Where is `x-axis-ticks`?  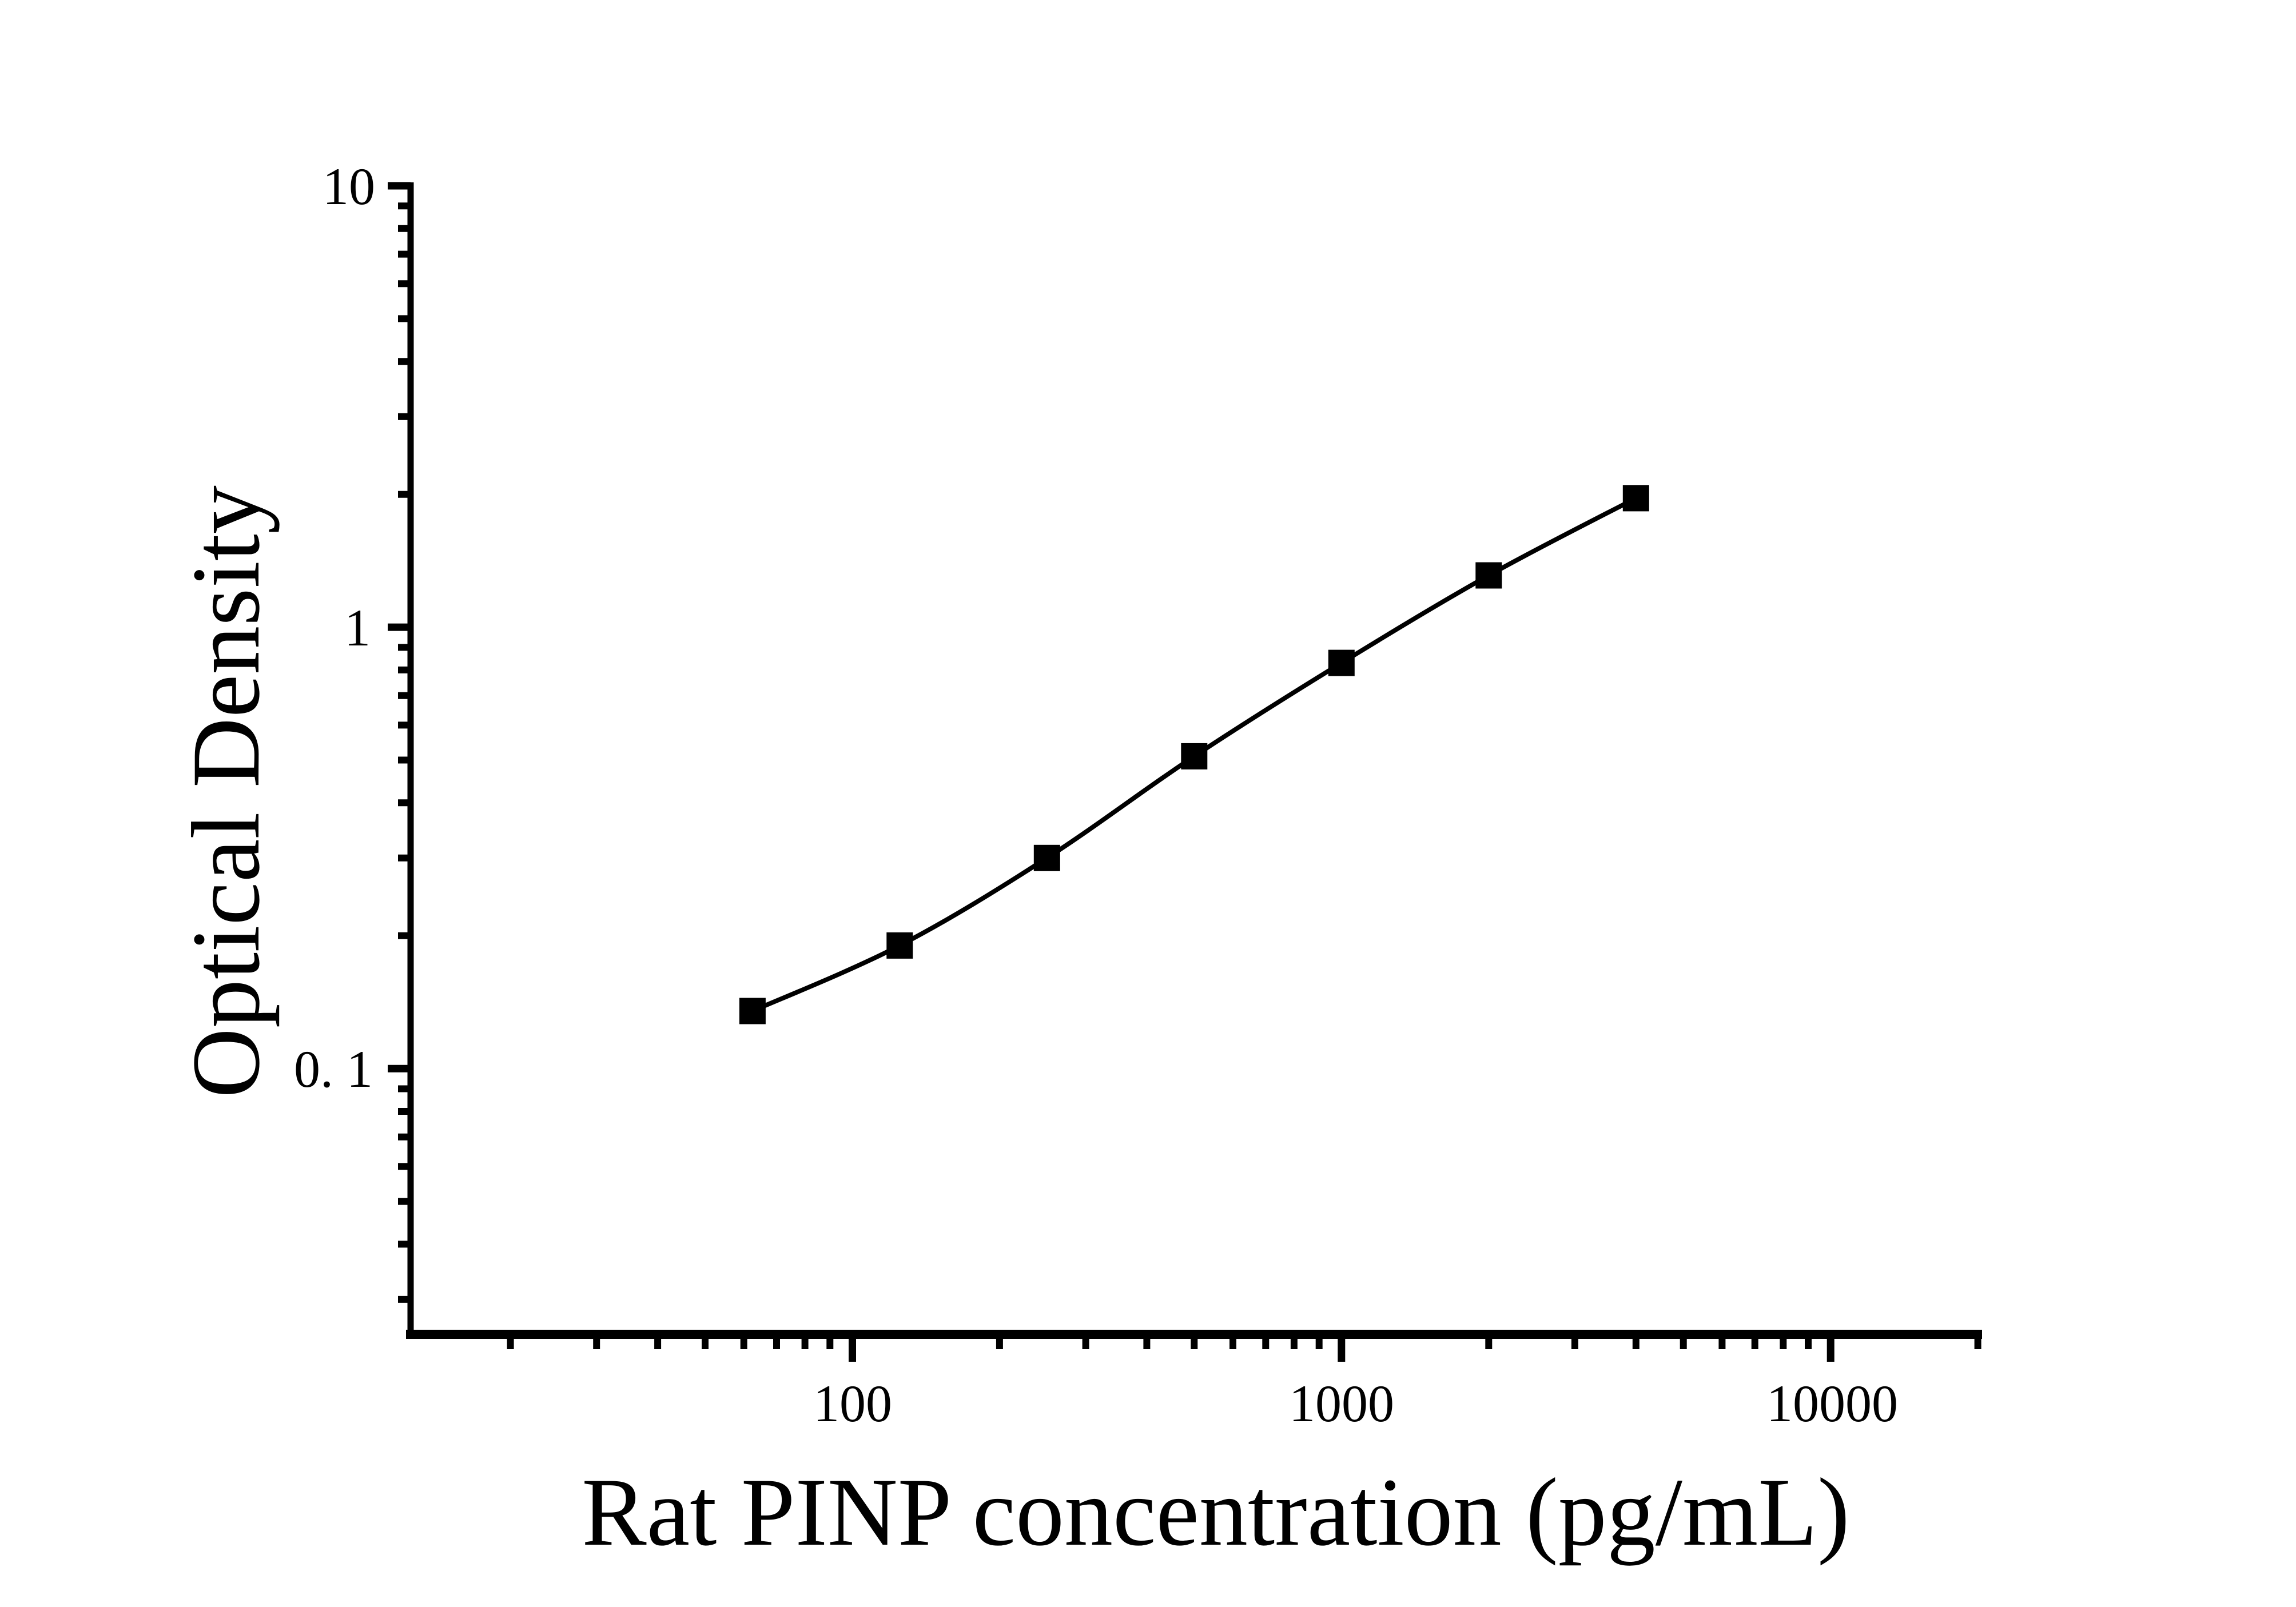 x-axis-ticks is located at coordinates (1244, 1348).